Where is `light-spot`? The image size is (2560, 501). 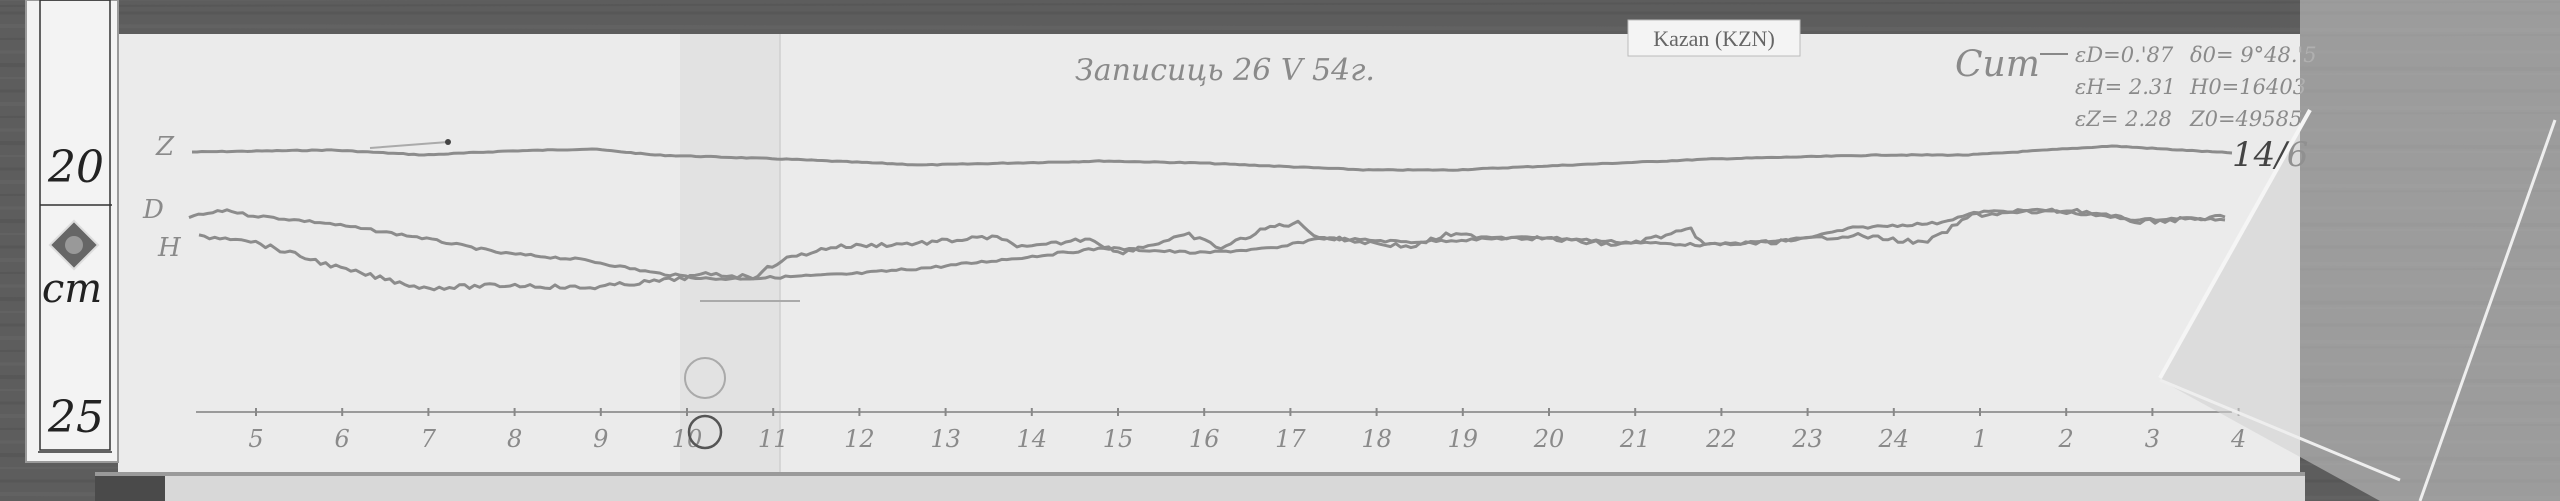
light-spot is located at coordinates (448, 142).